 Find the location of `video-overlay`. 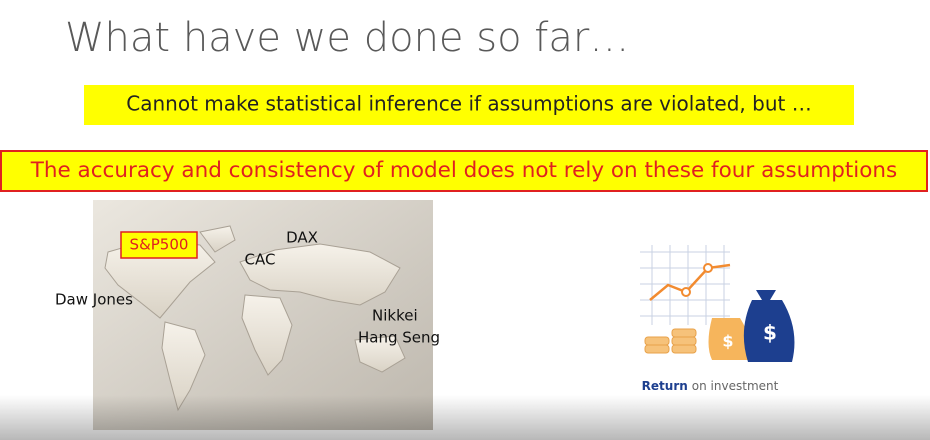

video-overlay is located at coordinates (465, 417).